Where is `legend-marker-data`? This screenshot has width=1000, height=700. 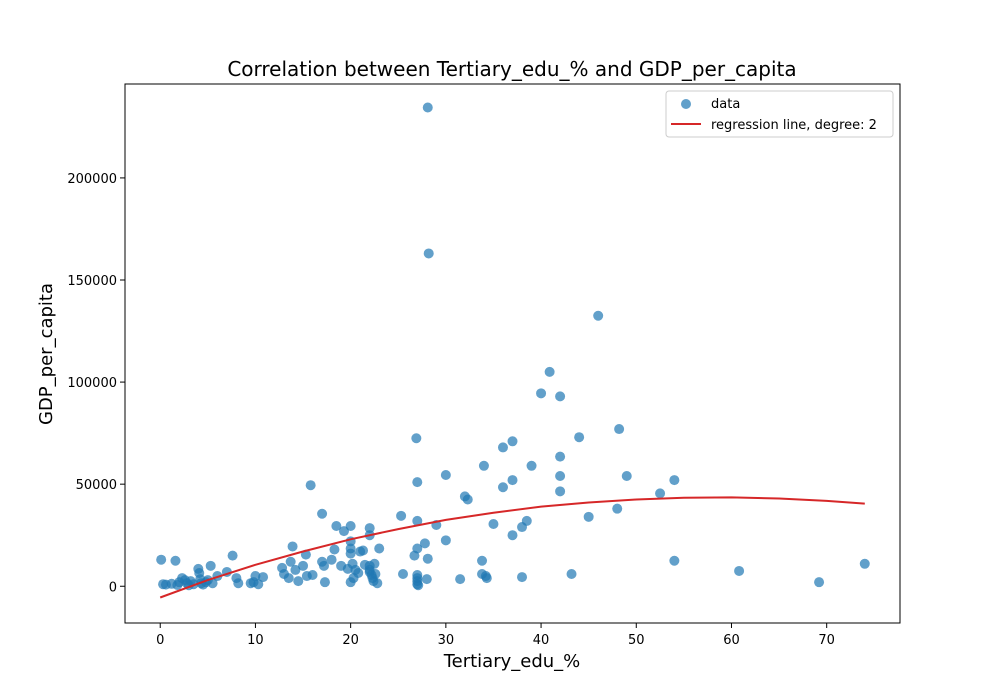 legend-marker-data is located at coordinates (686, 104).